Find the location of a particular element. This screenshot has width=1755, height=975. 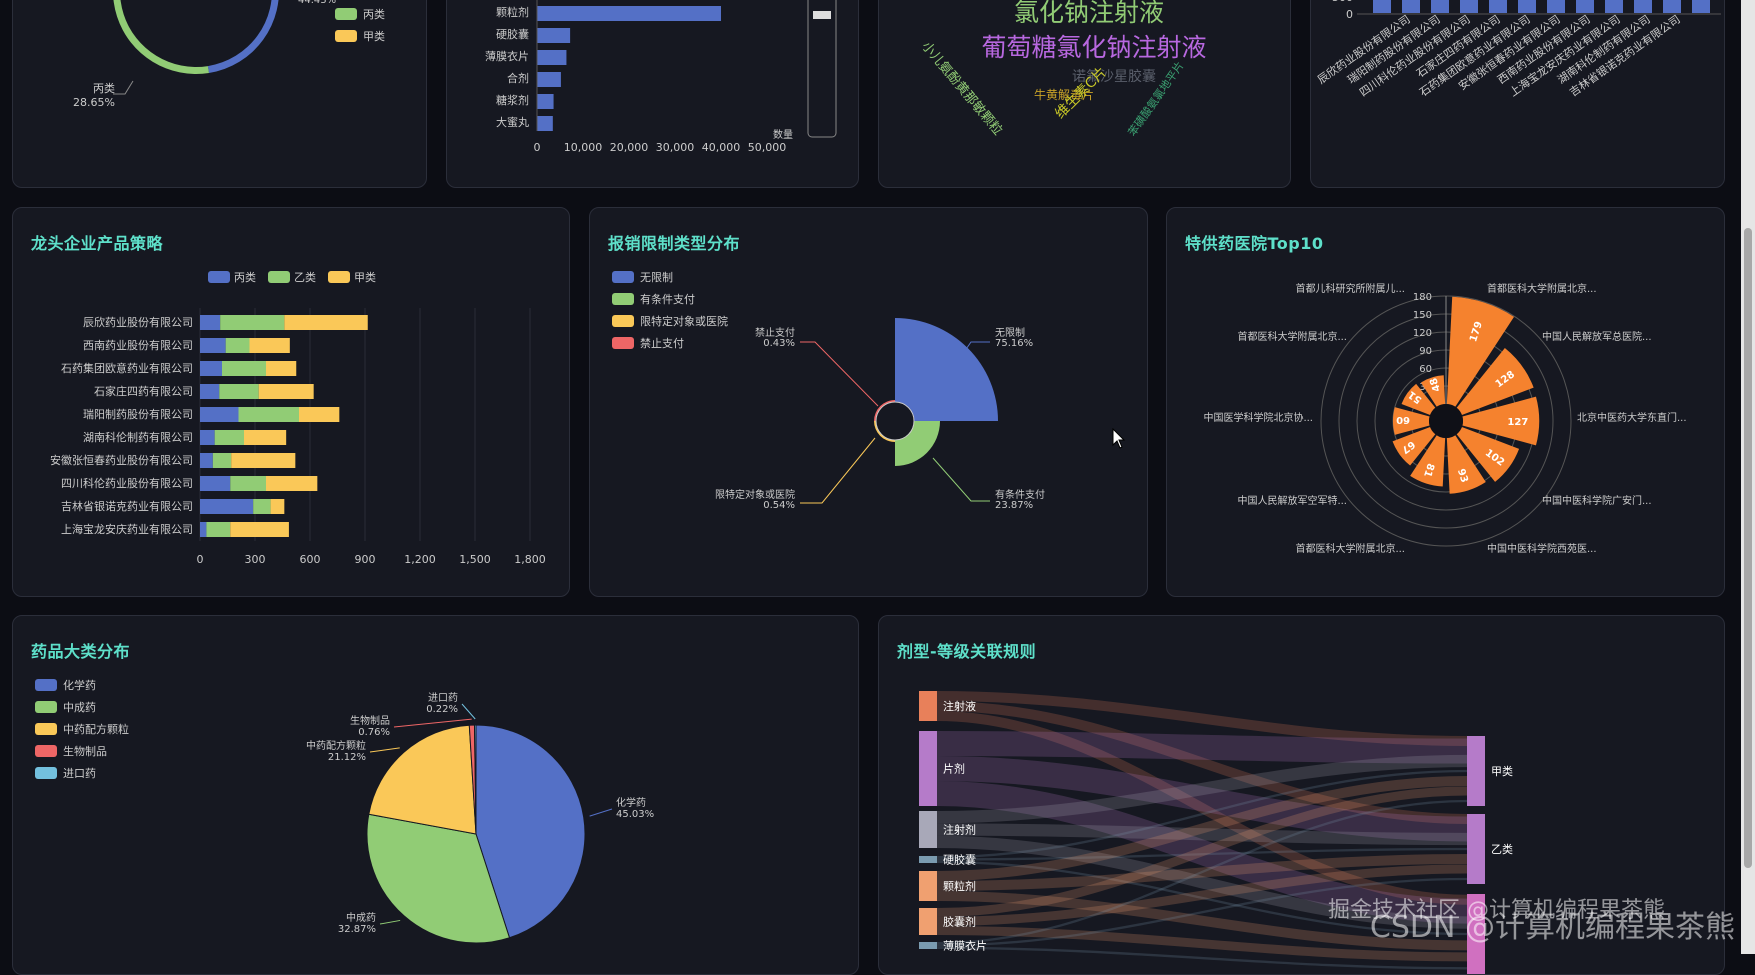

pie-label-pct: 28.65% is located at coordinates (94, 102).